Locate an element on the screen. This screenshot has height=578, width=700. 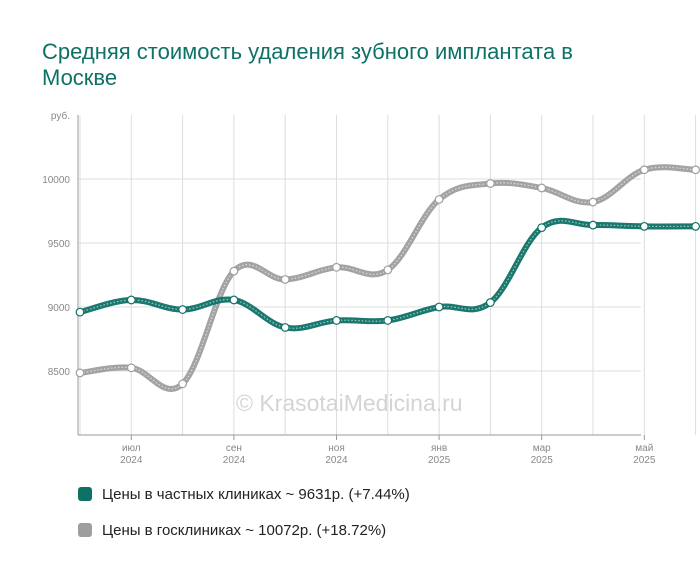
x-tick-label-month: ноя is located at coordinates (336, 448).